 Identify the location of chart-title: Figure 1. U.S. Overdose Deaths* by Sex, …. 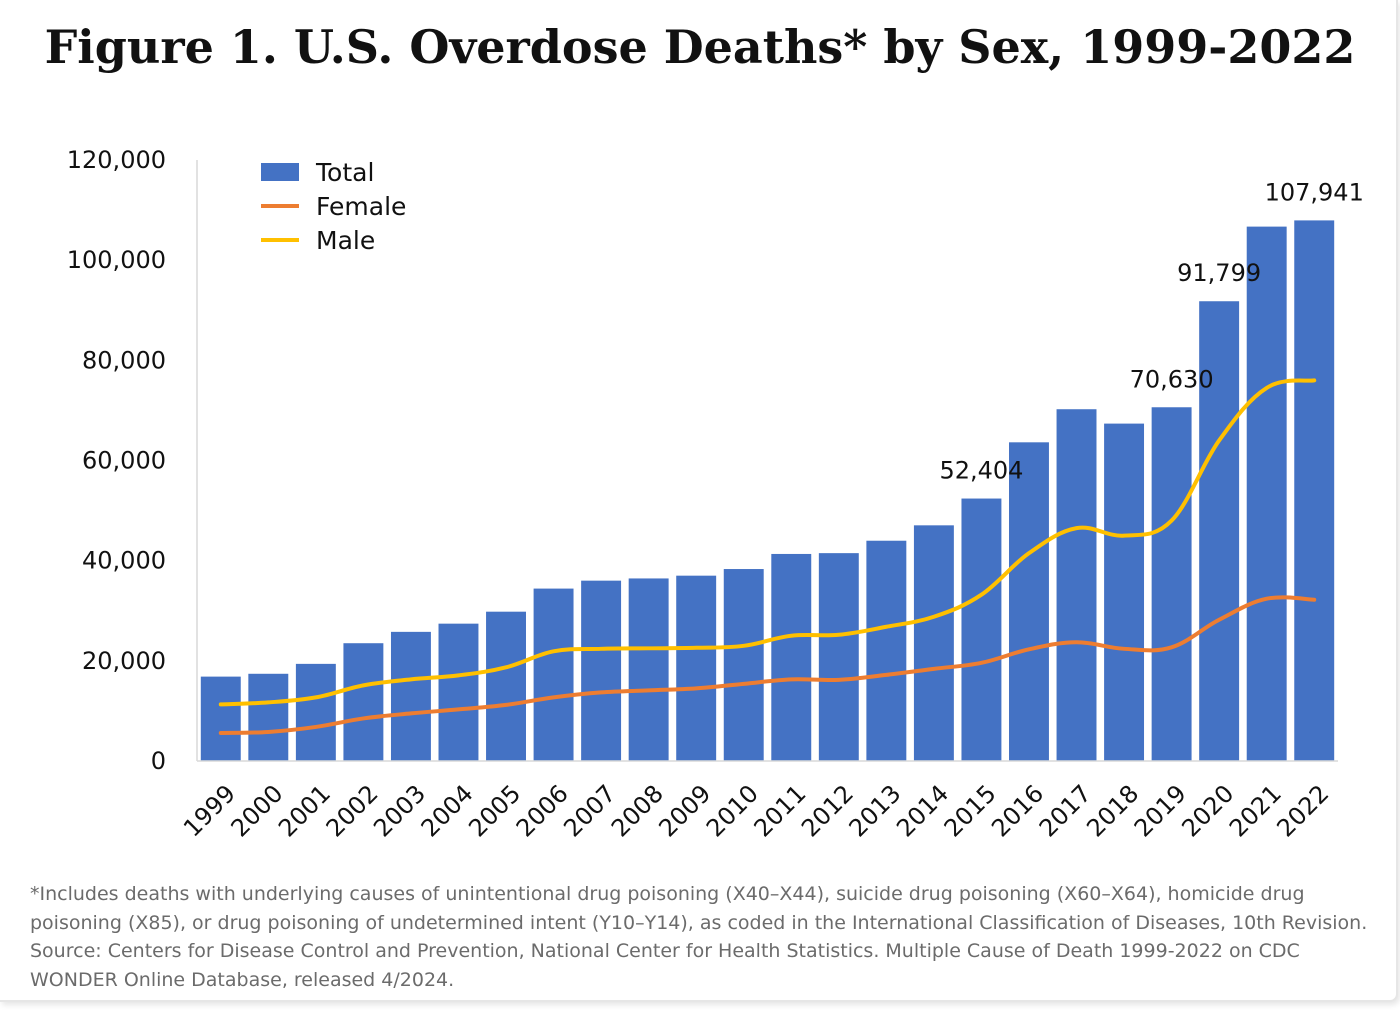
(700, 47).